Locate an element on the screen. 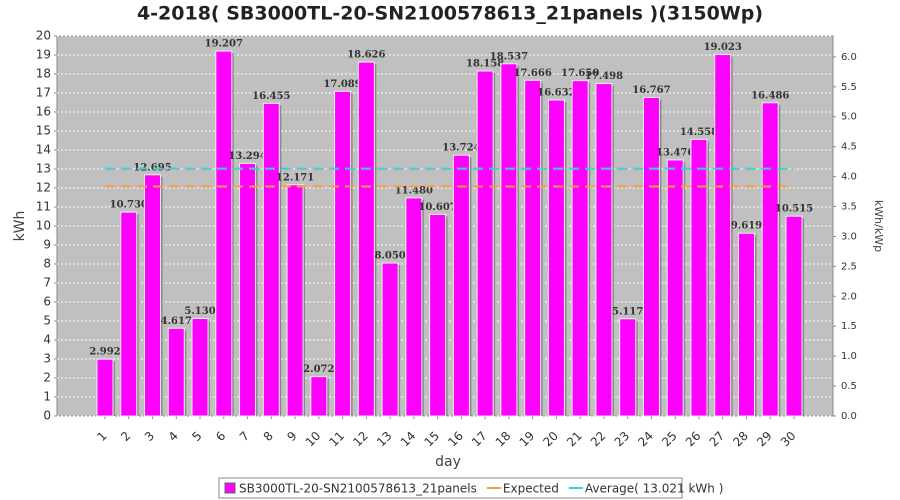 The image size is (900, 500). y-tick-label: 8 is located at coordinates (47, 264).